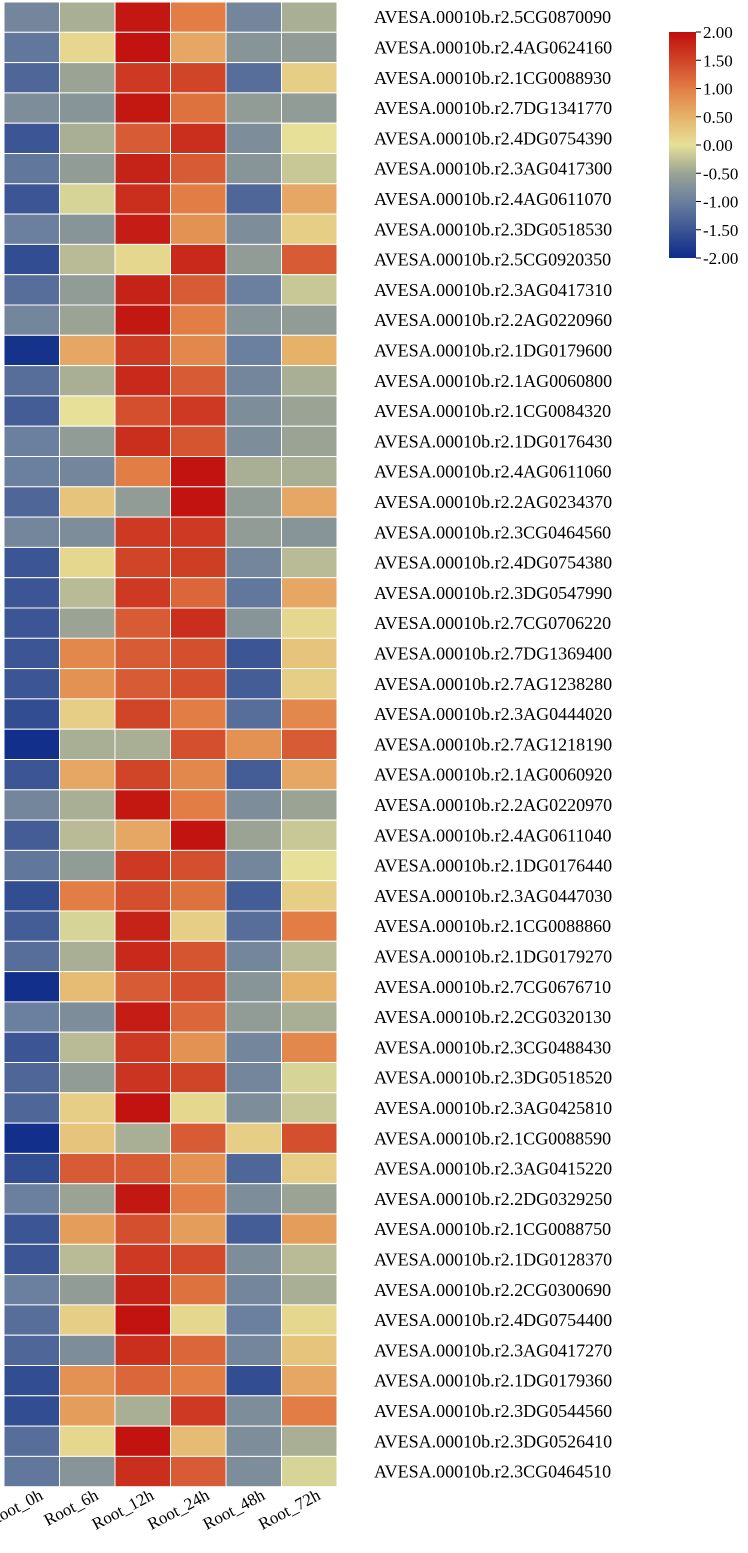  What do you see at coordinates (493, 1199) in the screenshot?
I see `row-label: AVESA.00010b.r2.2DG0329250` at bounding box center [493, 1199].